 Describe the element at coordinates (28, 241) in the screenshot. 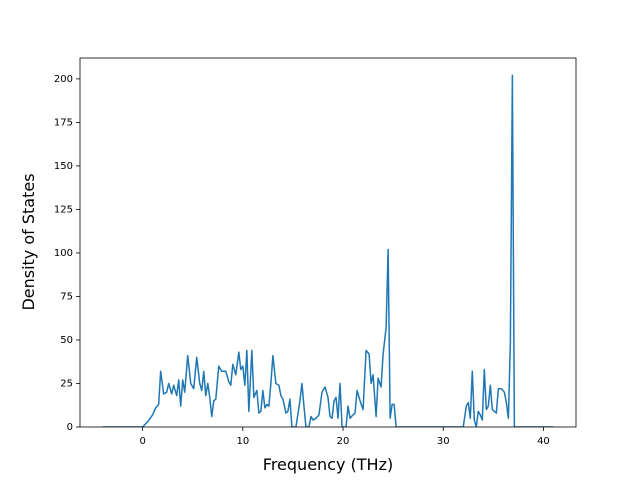

I see `y-axis-label: Density of States` at that location.